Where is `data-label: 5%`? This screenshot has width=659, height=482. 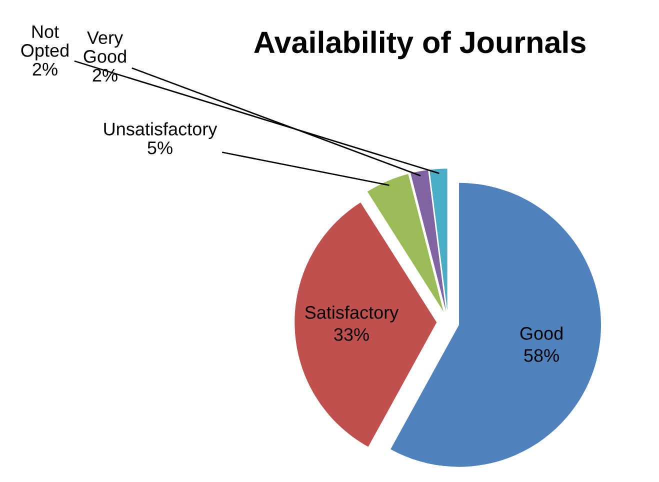 data-label: 5% is located at coordinates (160, 148).